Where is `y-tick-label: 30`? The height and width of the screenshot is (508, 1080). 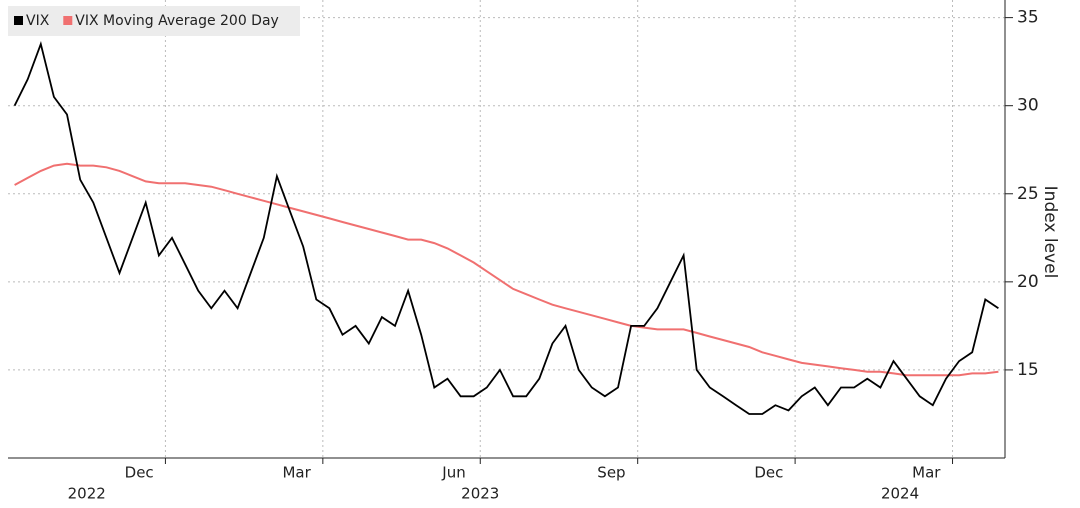
y-tick-label: 30 is located at coordinates (1028, 106).